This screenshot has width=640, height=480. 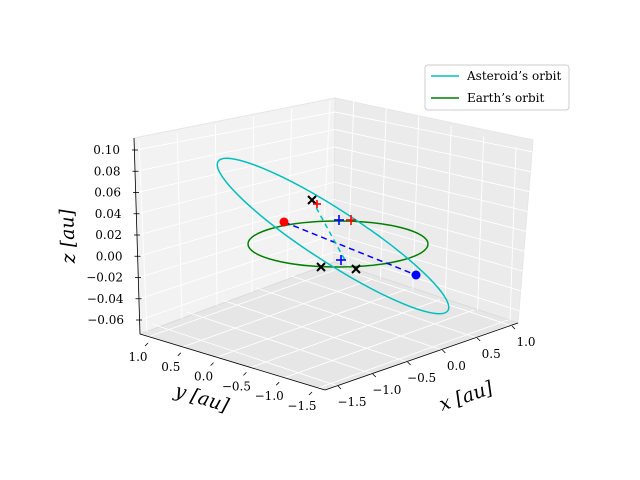 I want to click on z-tick-label: −0.06, so click(x=105, y=320).